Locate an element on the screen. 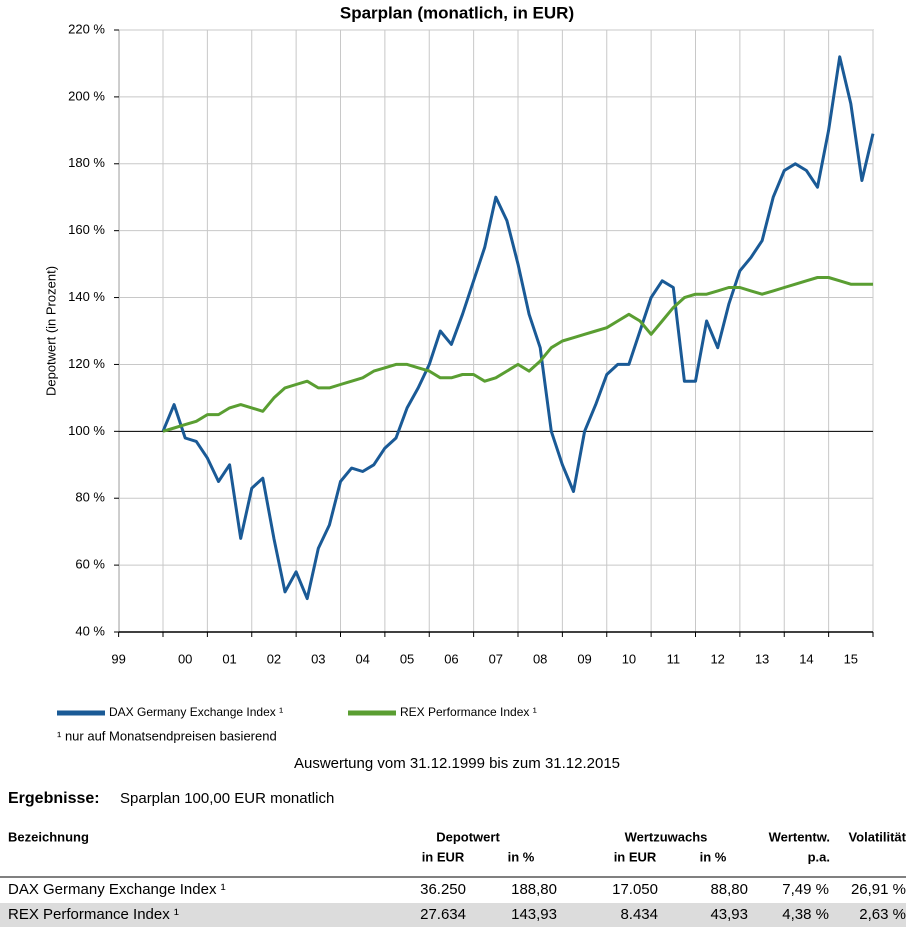 The image size is (920, 938). table-cell: 2,63 % is located at coordinates (882, 914).